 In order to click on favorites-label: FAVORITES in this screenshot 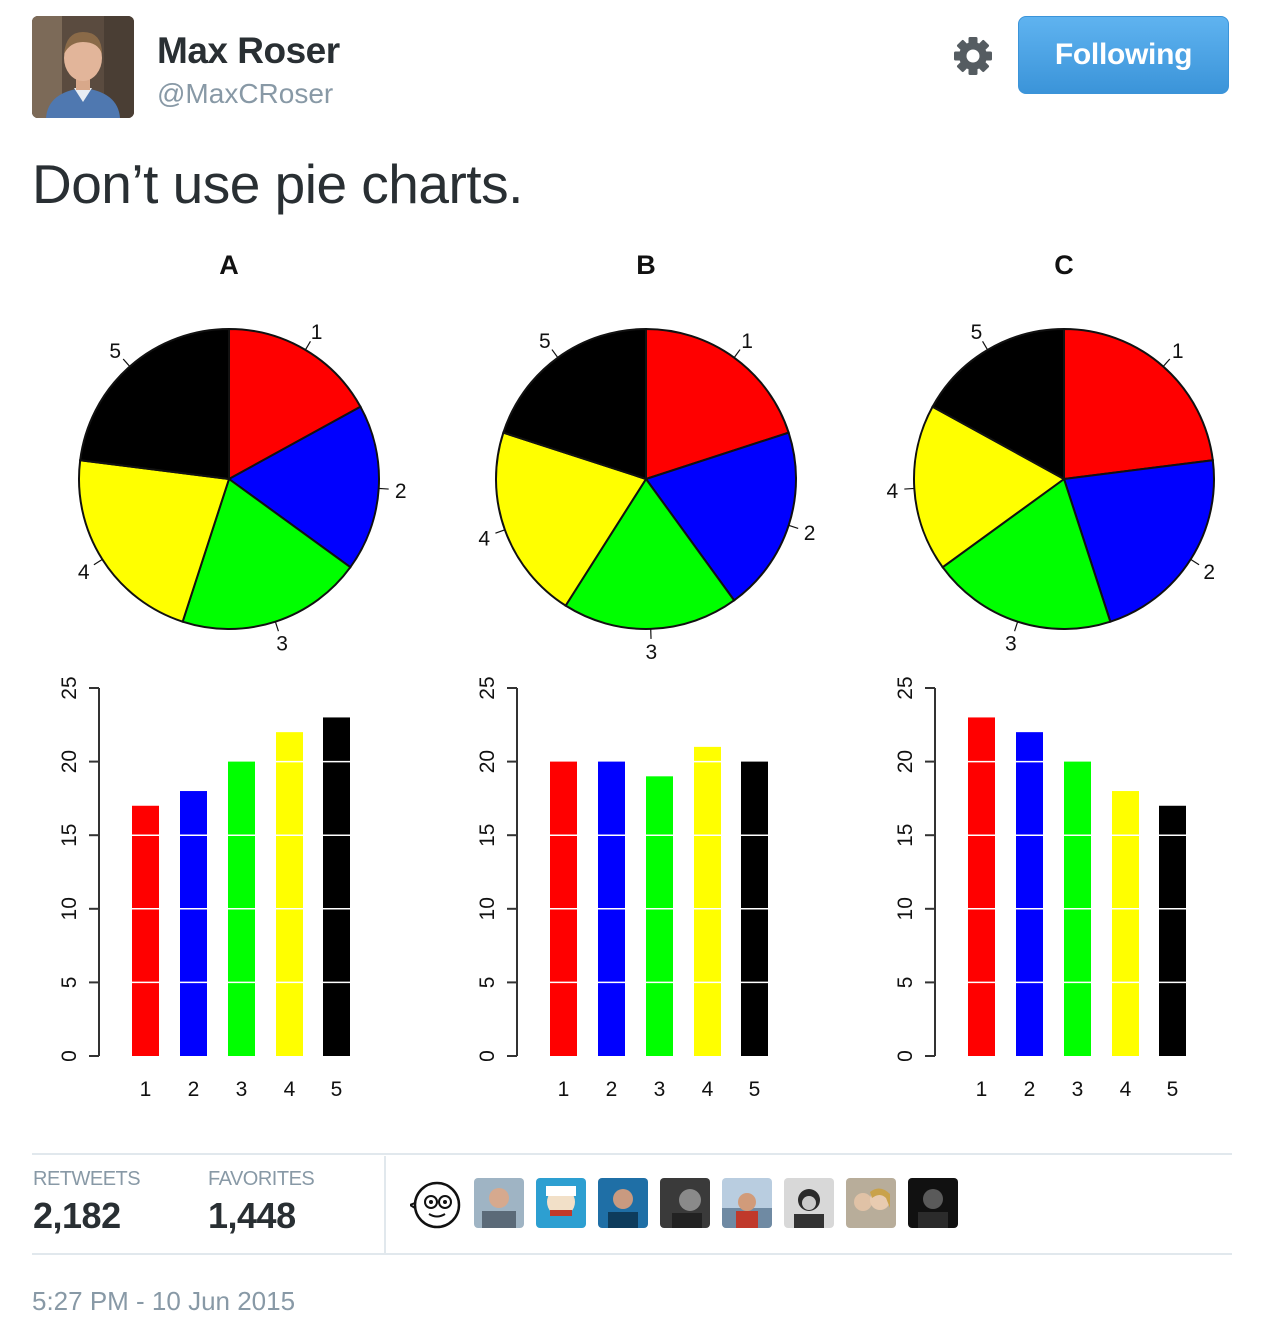, I will do `click(261, 1179)`.